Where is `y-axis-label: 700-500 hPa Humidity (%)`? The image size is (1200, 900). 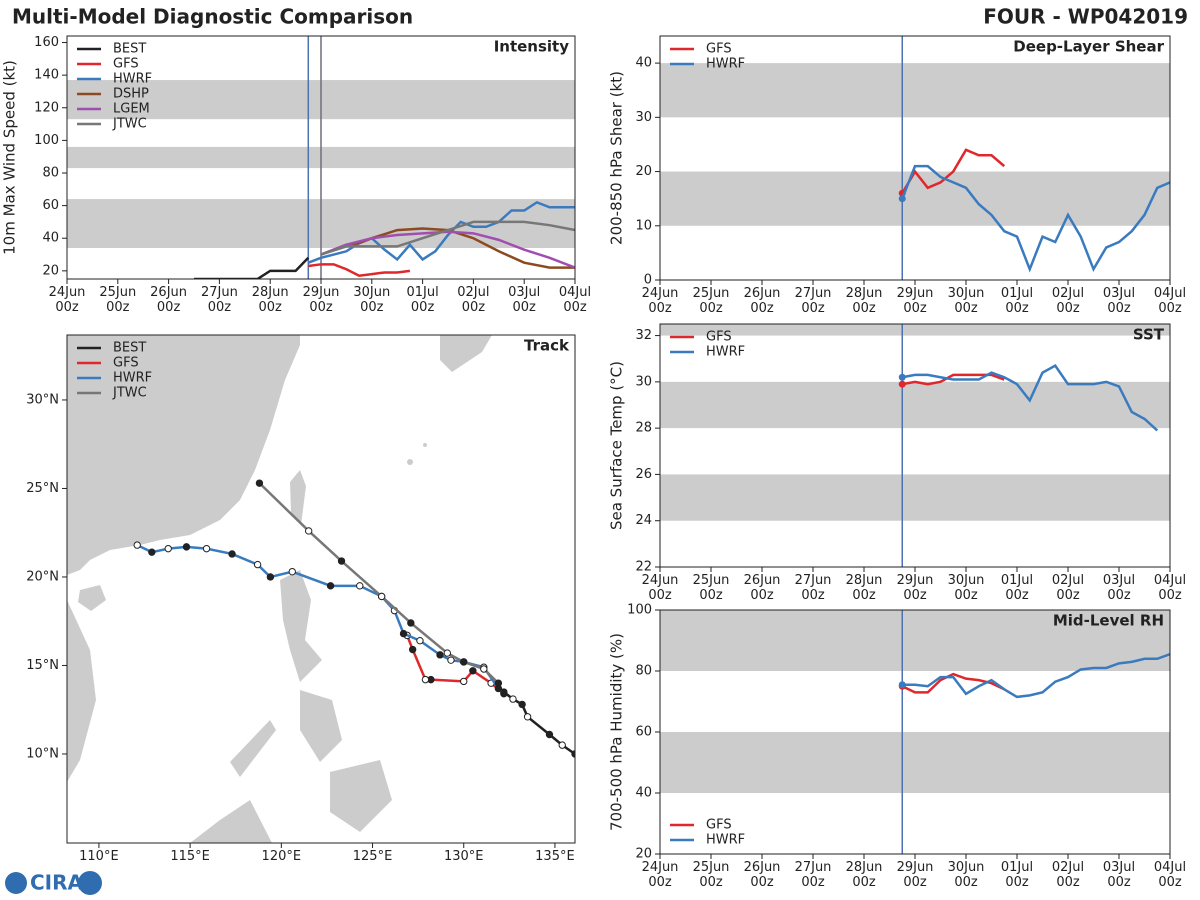 y-axis-label: 700-500 hPa Humidity (%) is located at coordinates (617, 732).